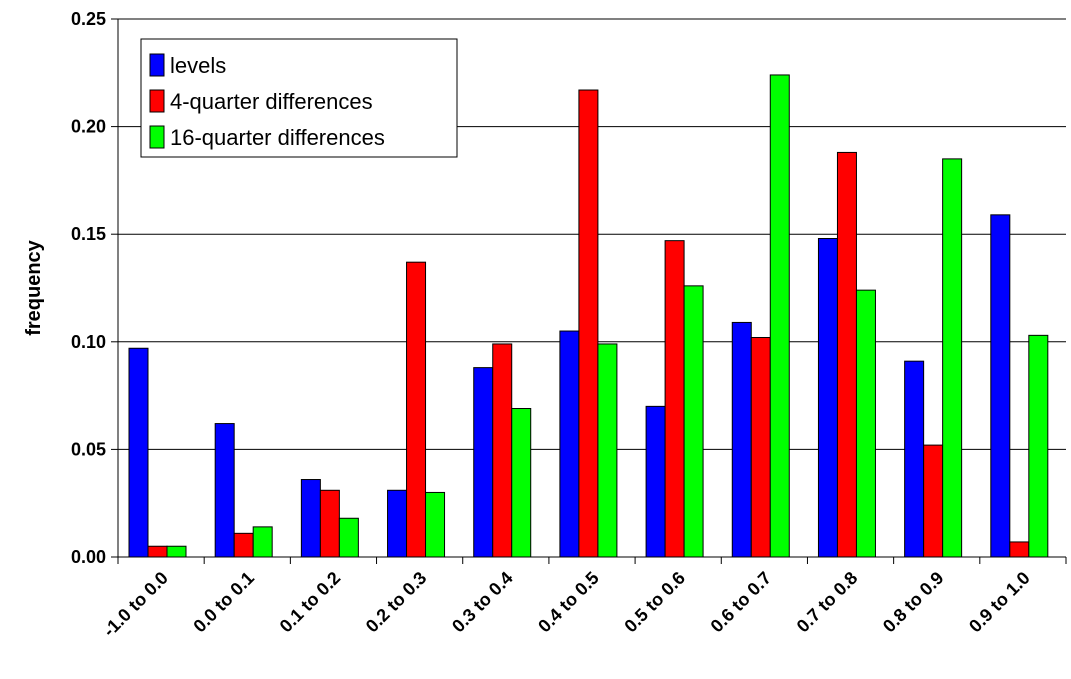 This screenshot has height=679, width=1071. I want to click on y-tick-label: 0.10, so click(88, 342).